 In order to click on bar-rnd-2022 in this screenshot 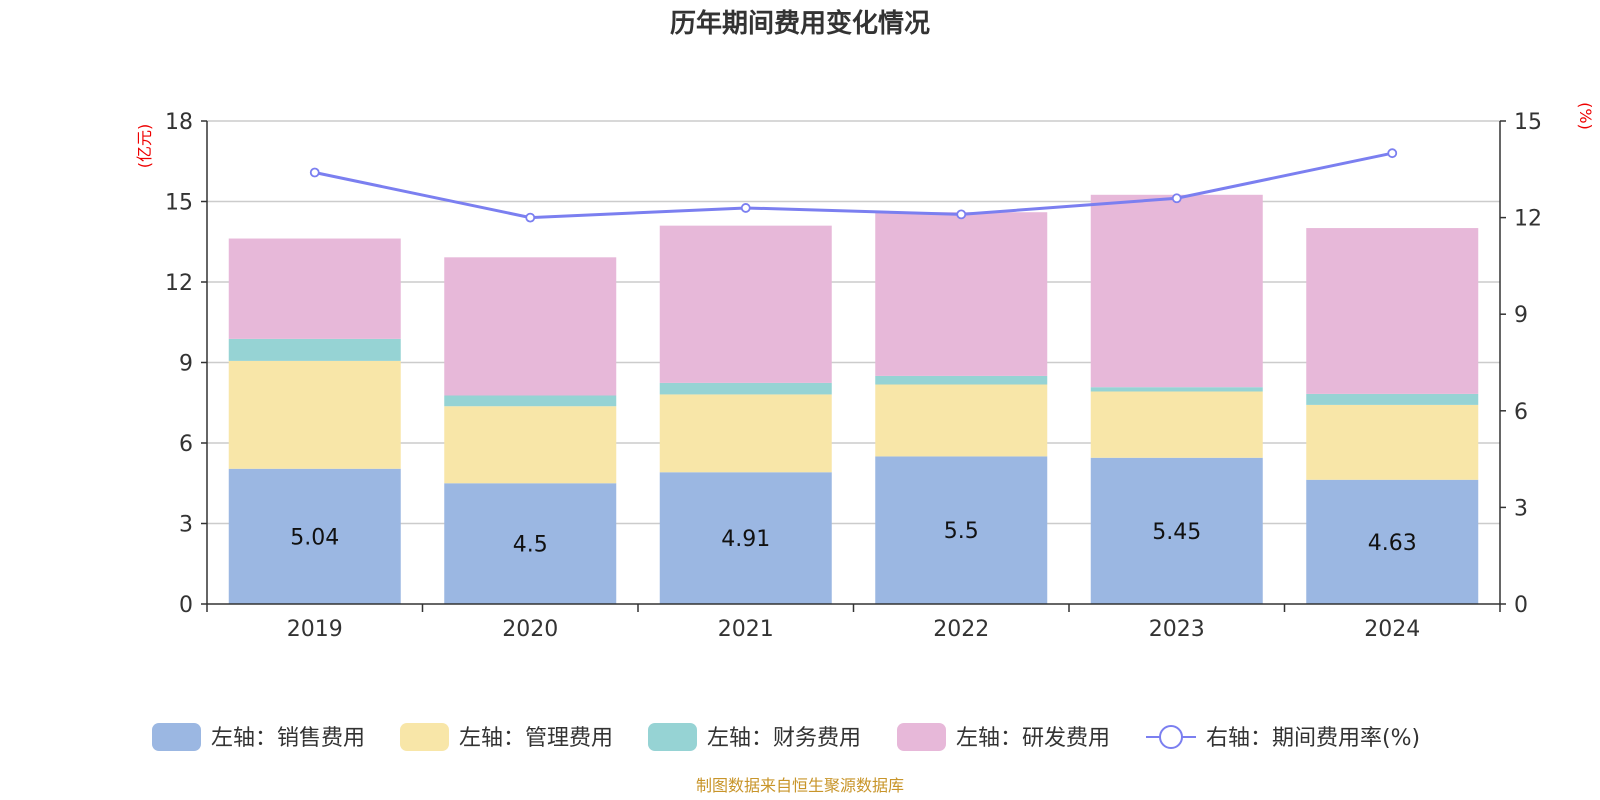, I will do `click(961, 294)`.